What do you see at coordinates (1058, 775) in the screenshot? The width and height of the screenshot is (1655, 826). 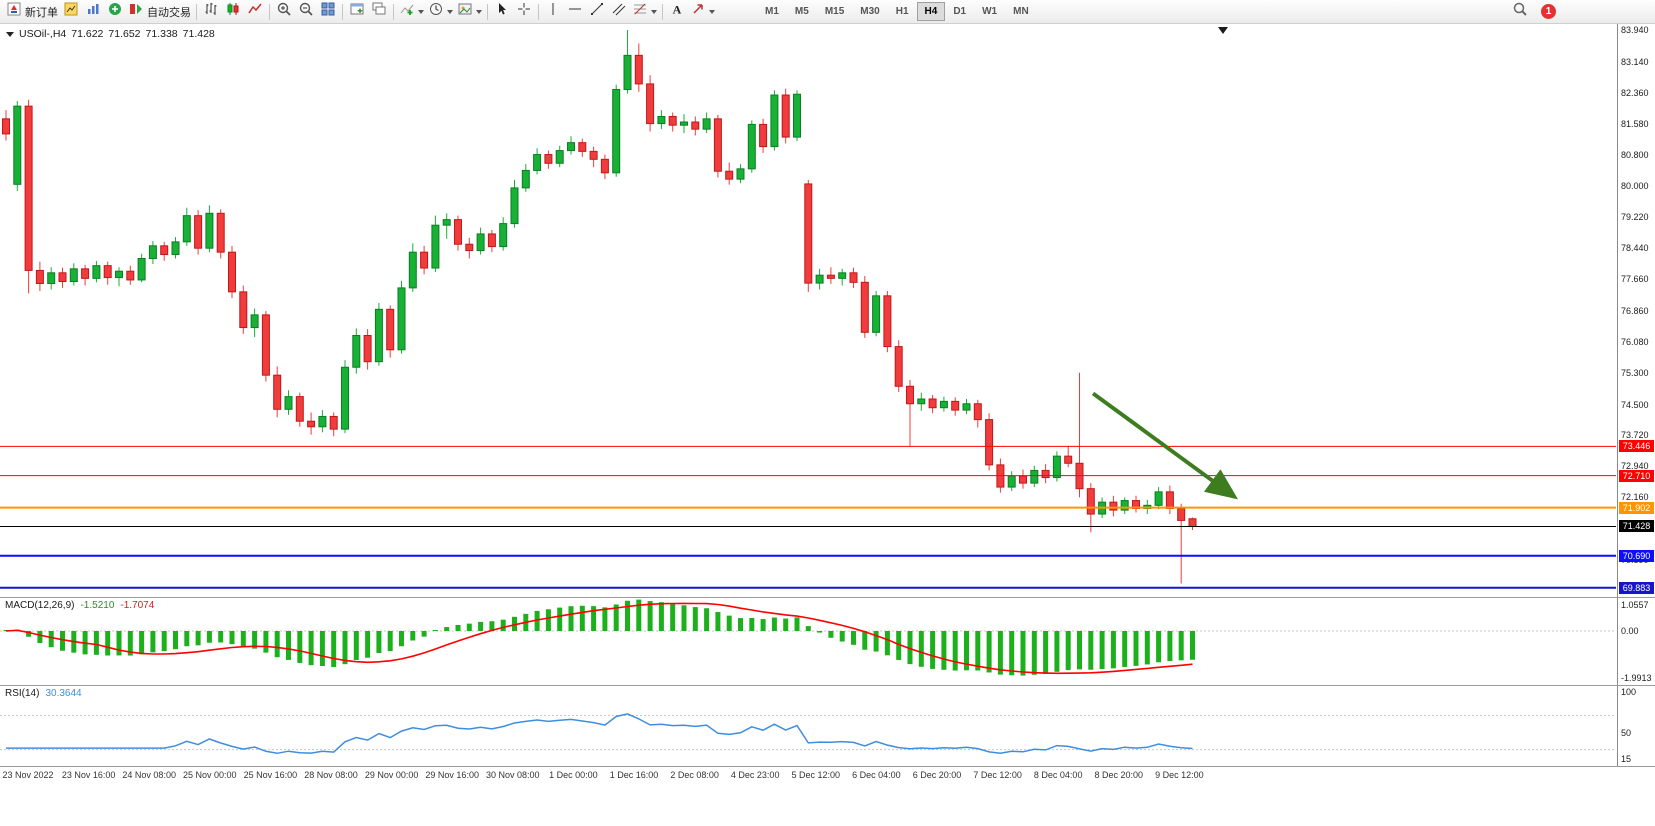 I see `time-axis-label: 8 Dec 04:00` at bounding box center [1058, 775].